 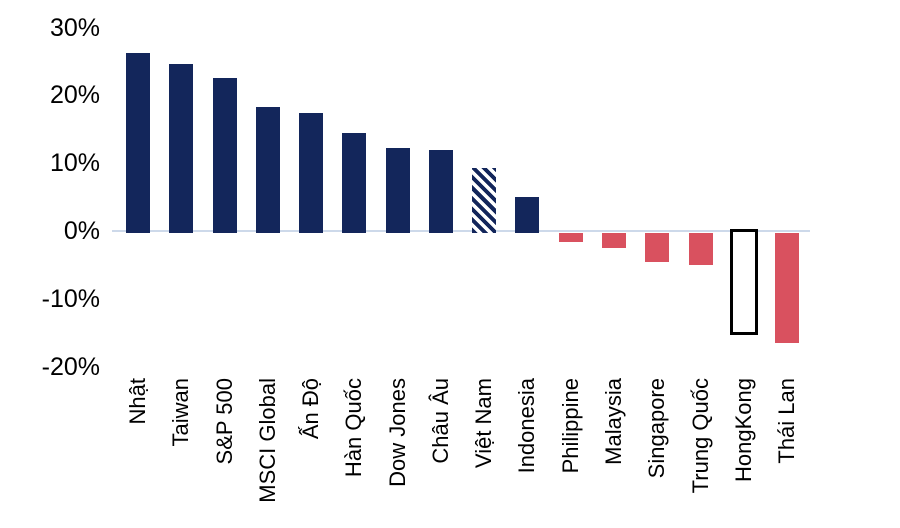 I want to click on x-axis-label: Philippine, so click(x=570, y=426).